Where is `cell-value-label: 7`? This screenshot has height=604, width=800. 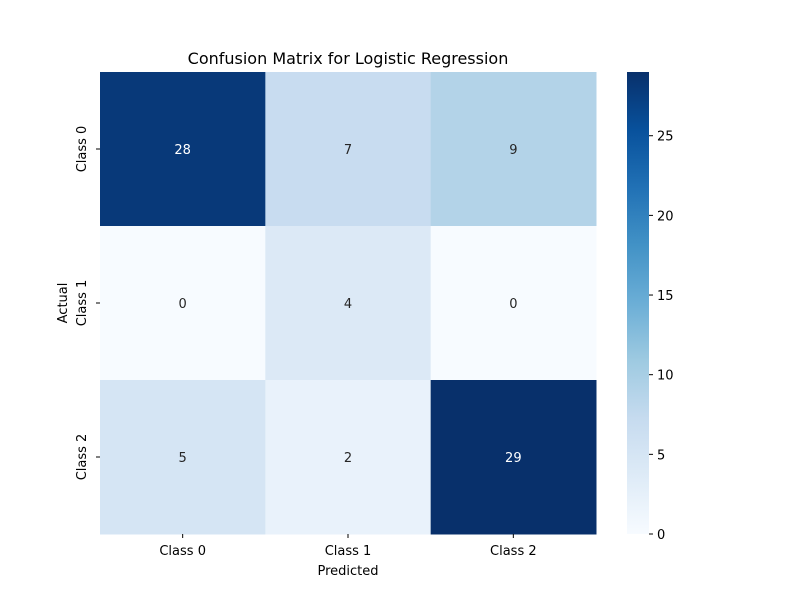
cell-value-label: 7 is located at coordinates (348, 150).